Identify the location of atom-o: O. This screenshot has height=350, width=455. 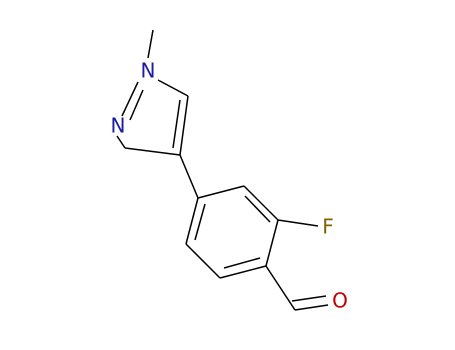
(340, 301).